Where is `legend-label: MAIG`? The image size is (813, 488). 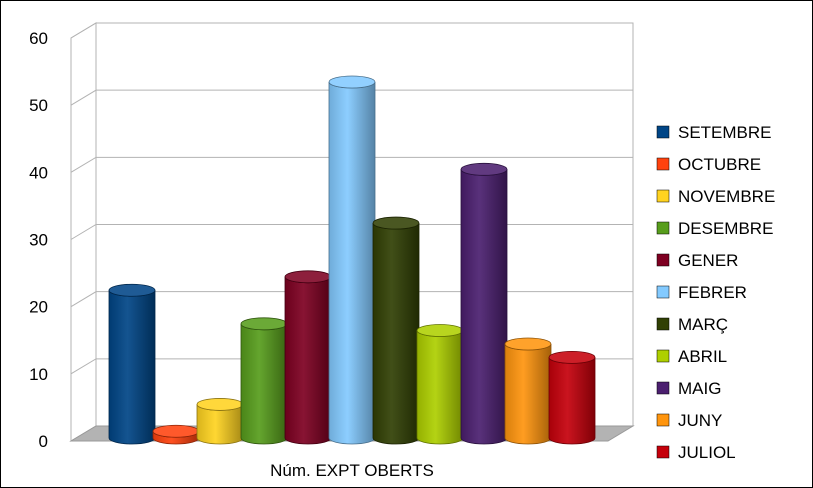
legend-label: MAIG is located at coordinates (699, 388).